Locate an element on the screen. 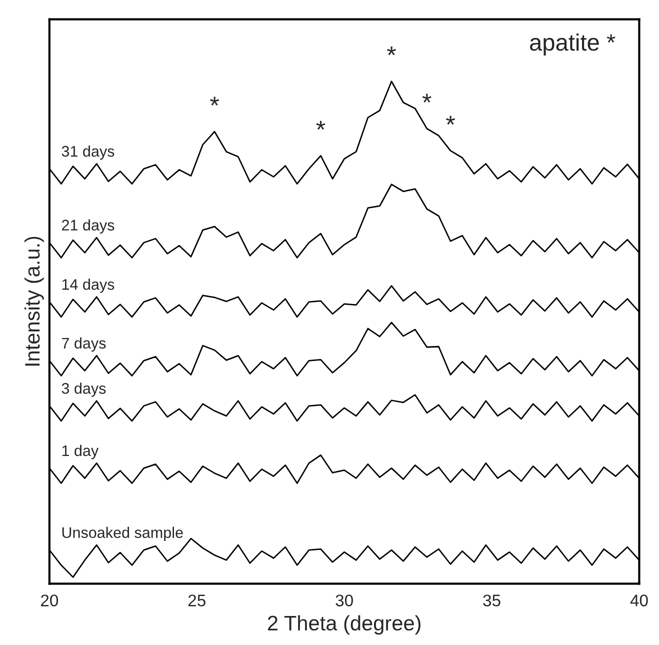 Image resolution: width=659 pixels, height=645 pixels. x-axis-title: 2 Theta (degree) is located at coordinates (344, 625).